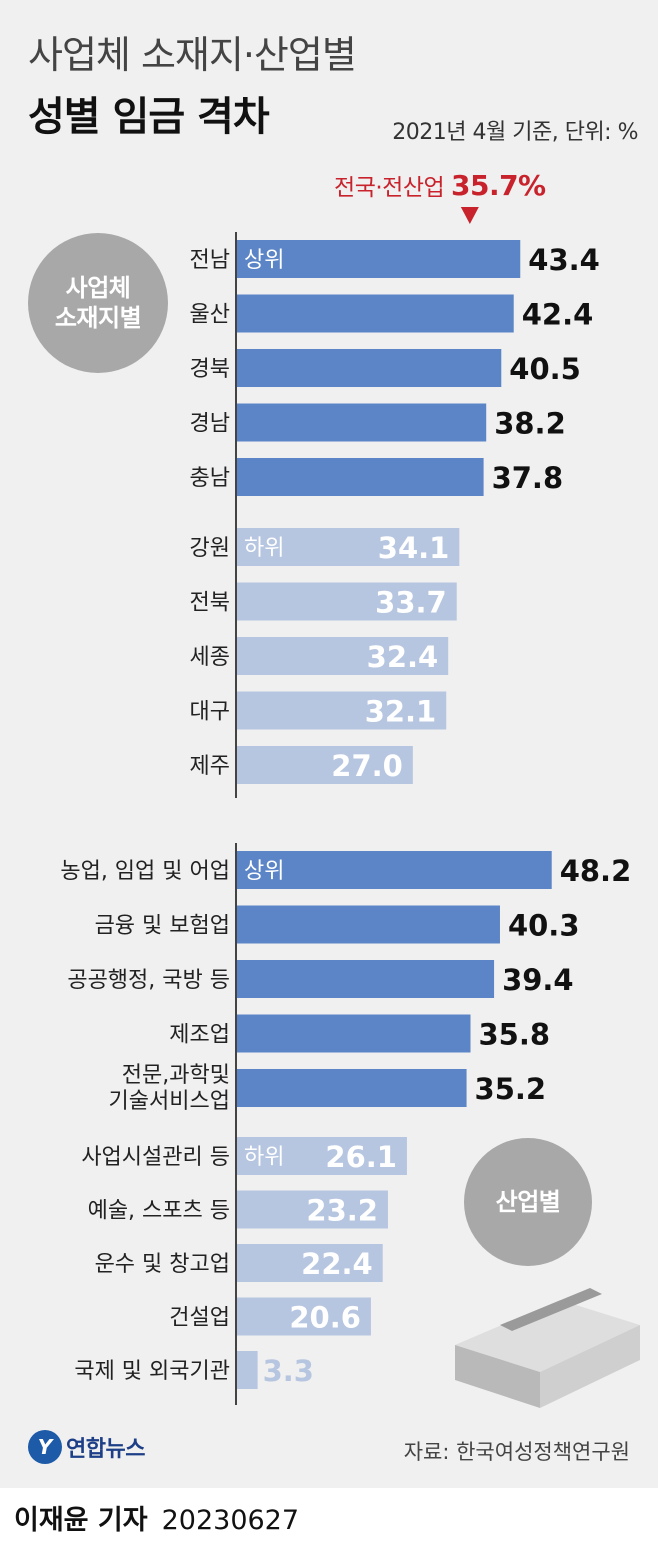 The height and width of the screenshot is (1546, 658). What do you see at coordinates (528, 1202) in the screenshot?
I see `industry-section-badge: 산업별` at bounding box center [528, 1202].